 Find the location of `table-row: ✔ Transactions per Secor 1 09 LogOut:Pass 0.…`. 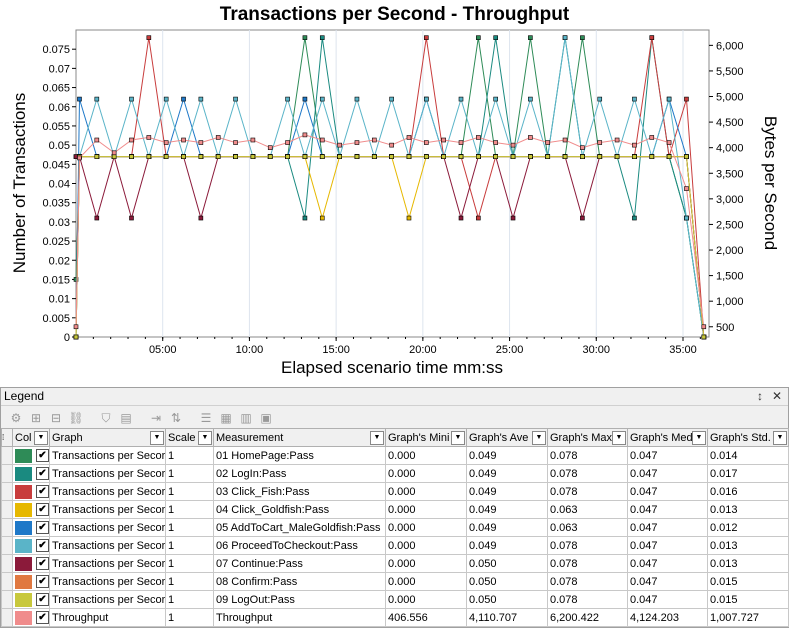

table-row: ✔ Transactions per Secor 1 09 LogOut:Pass 0.… is located at coordinates (395, 599).